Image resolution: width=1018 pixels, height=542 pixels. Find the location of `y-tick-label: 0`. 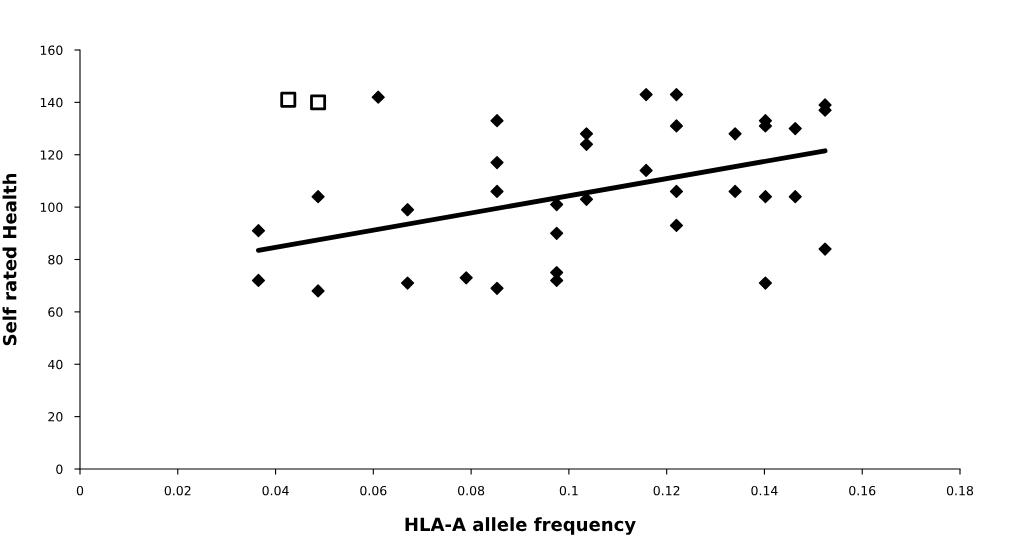

y-tick-label: 0 is located at coordinates (59, 469).